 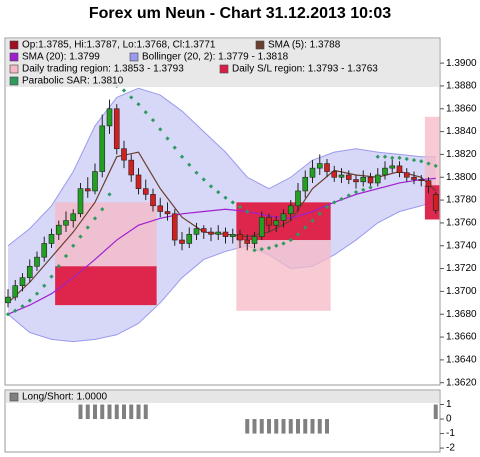 I want to click on y-tick-label: 1.3860, so click(x=461, y=108).